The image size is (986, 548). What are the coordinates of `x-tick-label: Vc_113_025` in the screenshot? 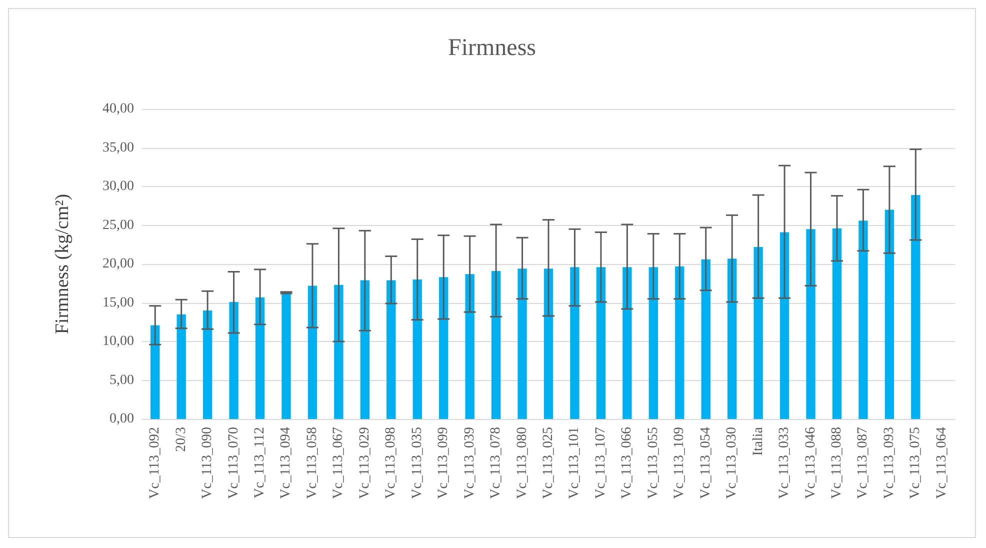 It's located at (548, 463).